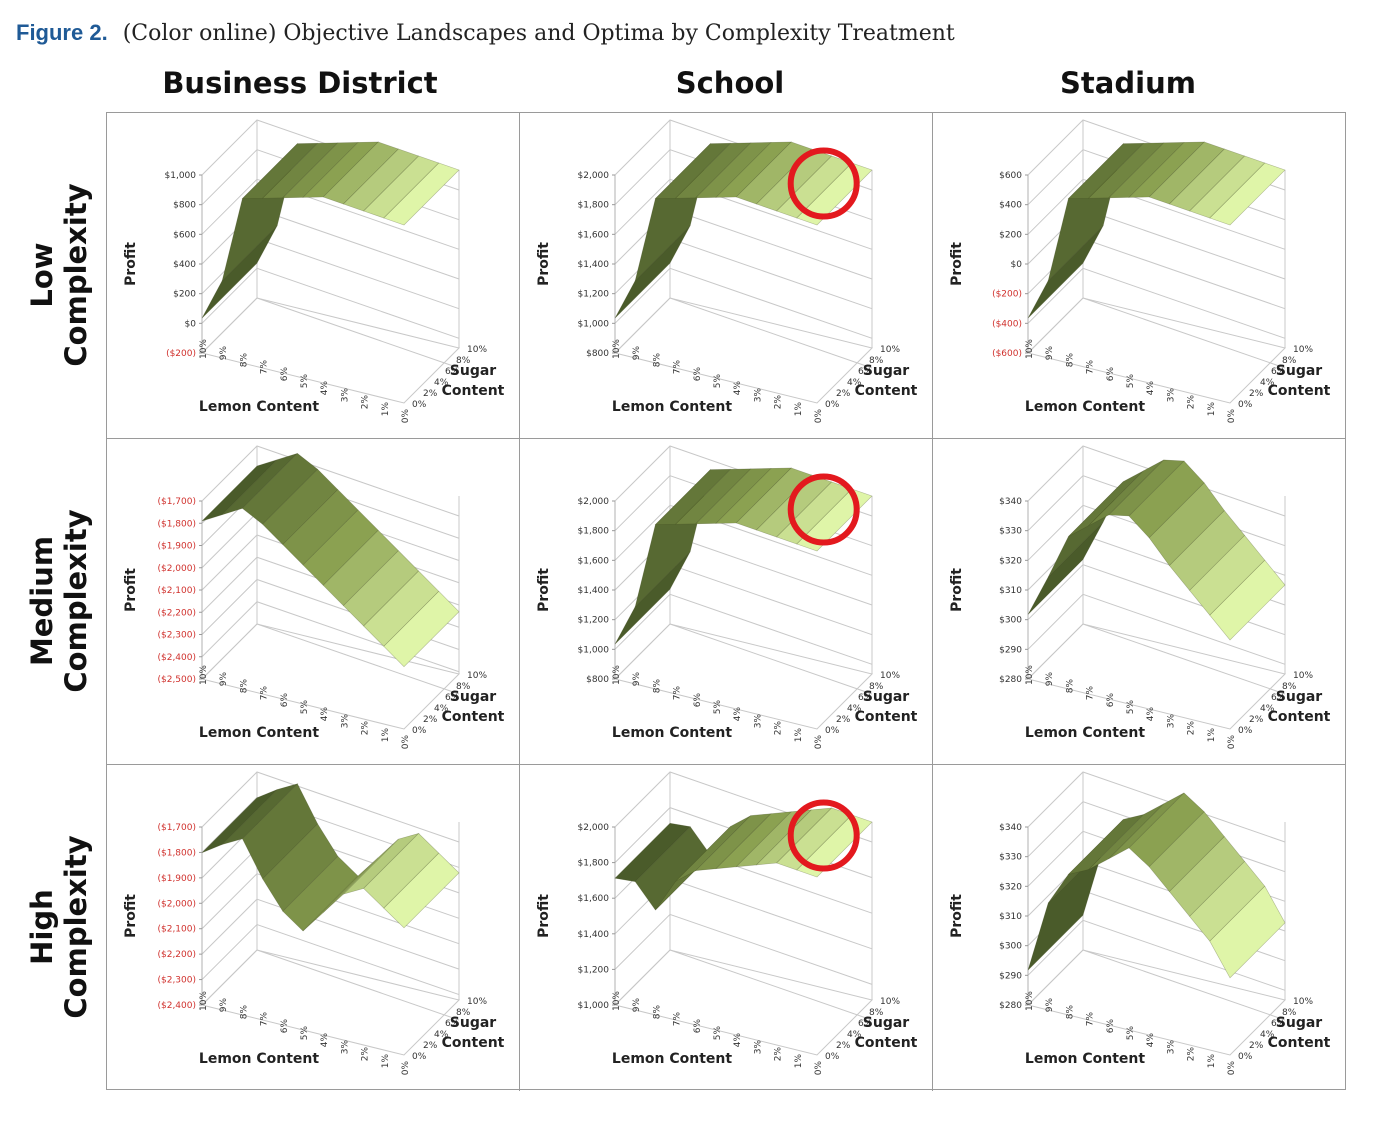 The image size is (1392, 1128). Describe the element at coordinates (594, 935) in the screenshot. I see `y-tick-label: $1,400` at that location.